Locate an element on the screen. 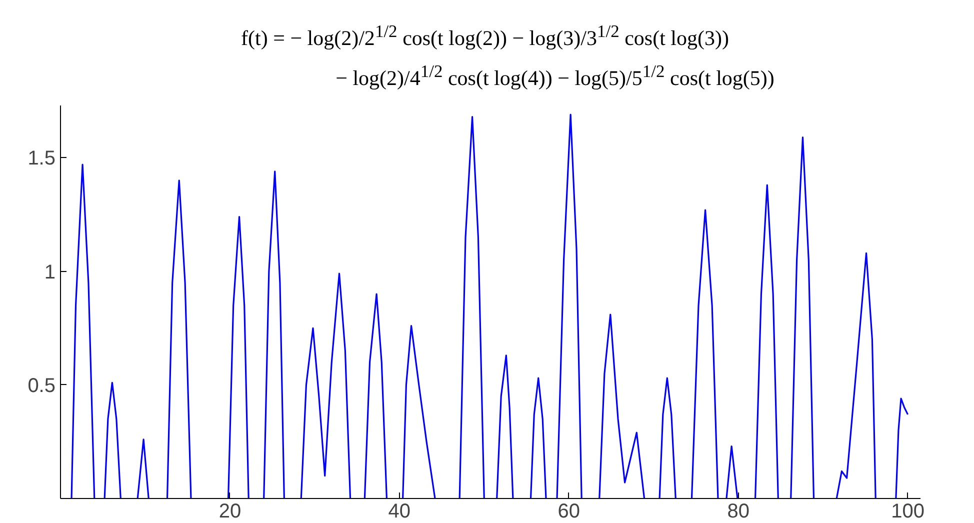 The width and height of the screenshot is (974, 523). x-tick-label: 40 is located at coordinates (399, 511).